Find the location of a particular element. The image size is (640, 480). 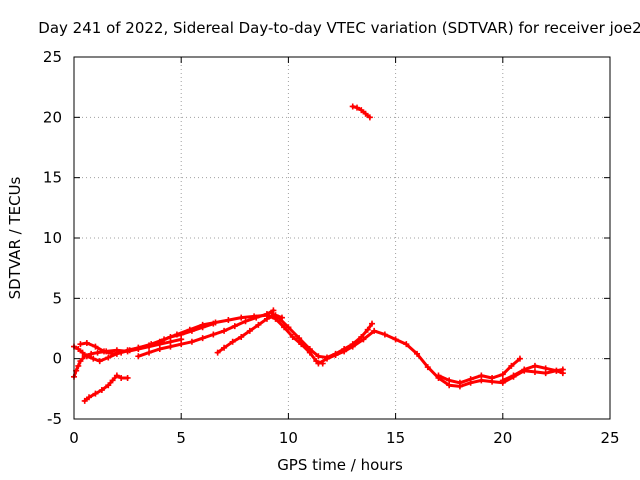

y-tick-label: 0 is located at coordinates (57, 359).